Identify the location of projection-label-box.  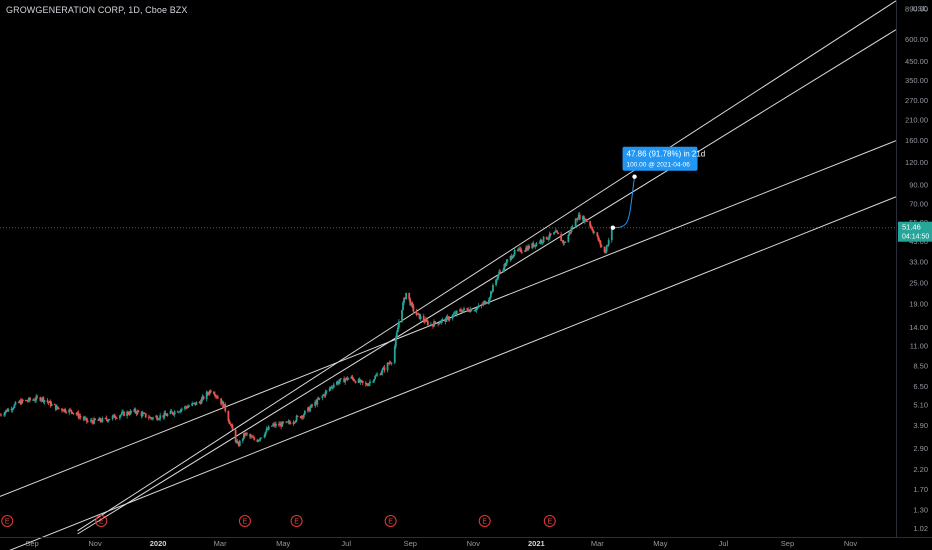
(660, 158).